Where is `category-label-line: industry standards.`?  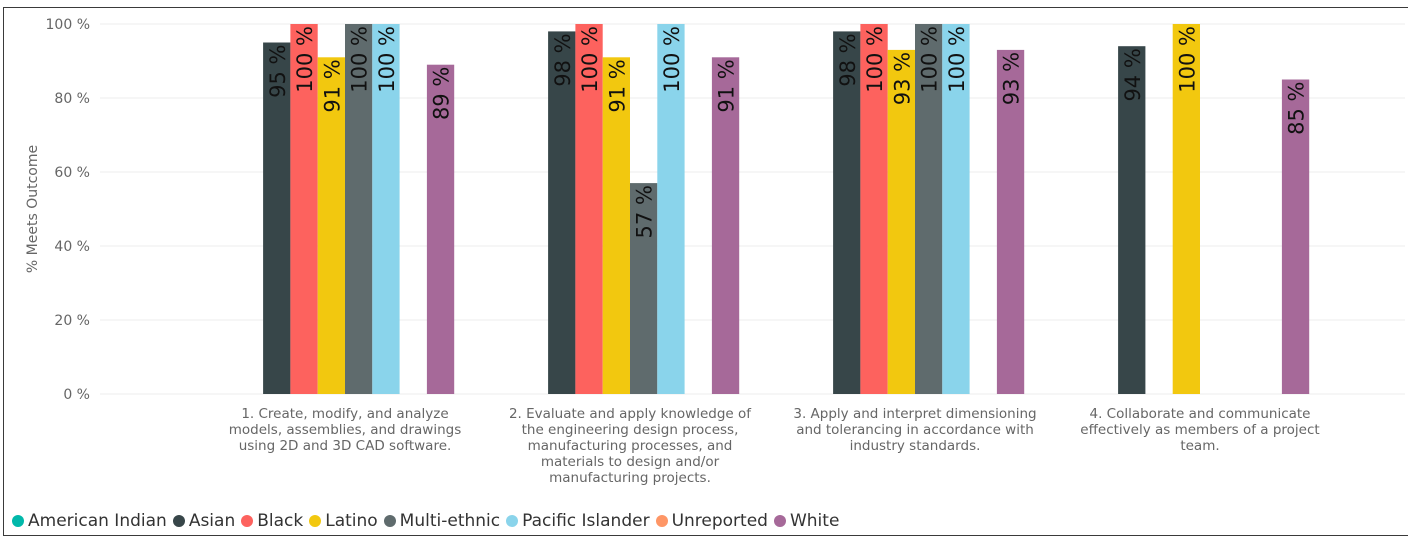
category-label-line: industry standards. is located at coordinates (915, 446).